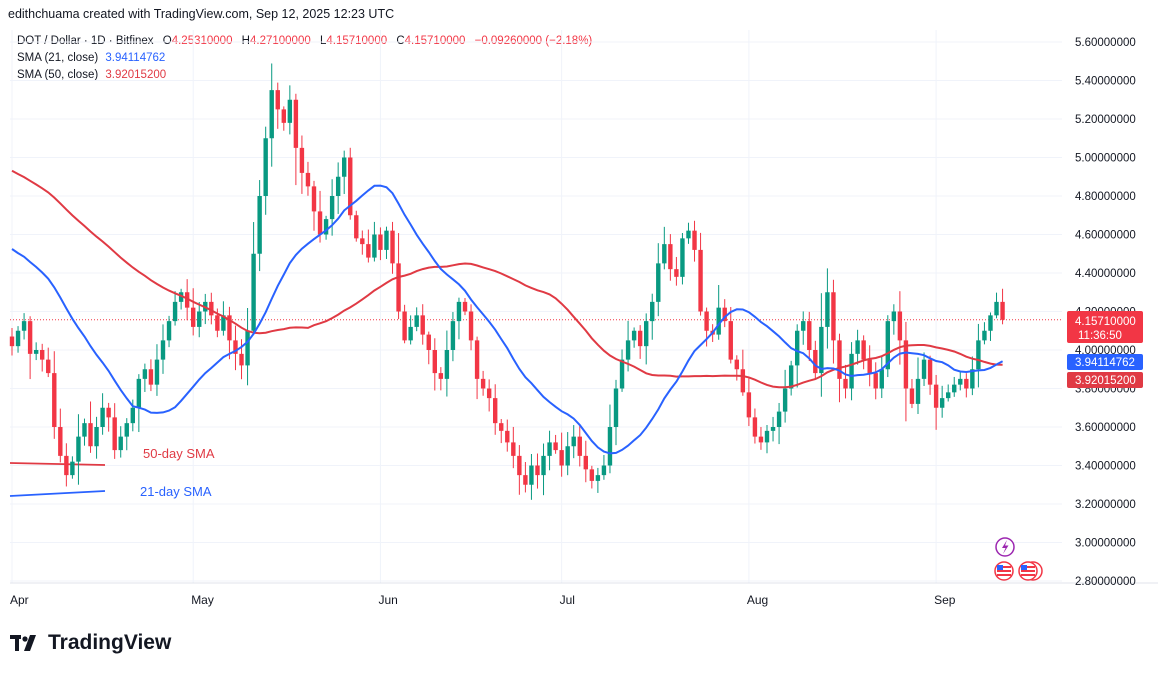  What do you see at coordinates (1105, 327) in the screenshot?
I see `last-price-tag: 4.15710000 11:36:50` at bounding box center [1105, 327].